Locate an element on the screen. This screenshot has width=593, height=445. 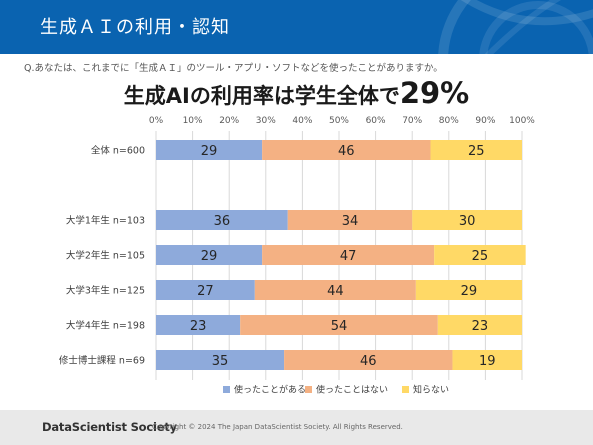
data-label: 35 is located at coordinates (220, 361).